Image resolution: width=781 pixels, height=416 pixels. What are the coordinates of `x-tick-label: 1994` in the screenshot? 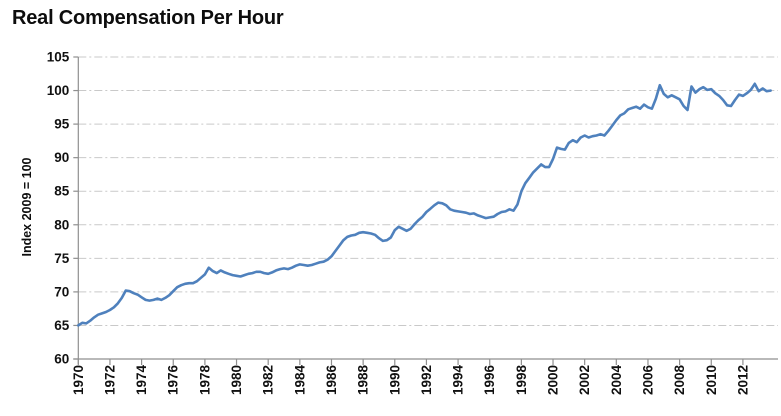 It's located at (458, 380).